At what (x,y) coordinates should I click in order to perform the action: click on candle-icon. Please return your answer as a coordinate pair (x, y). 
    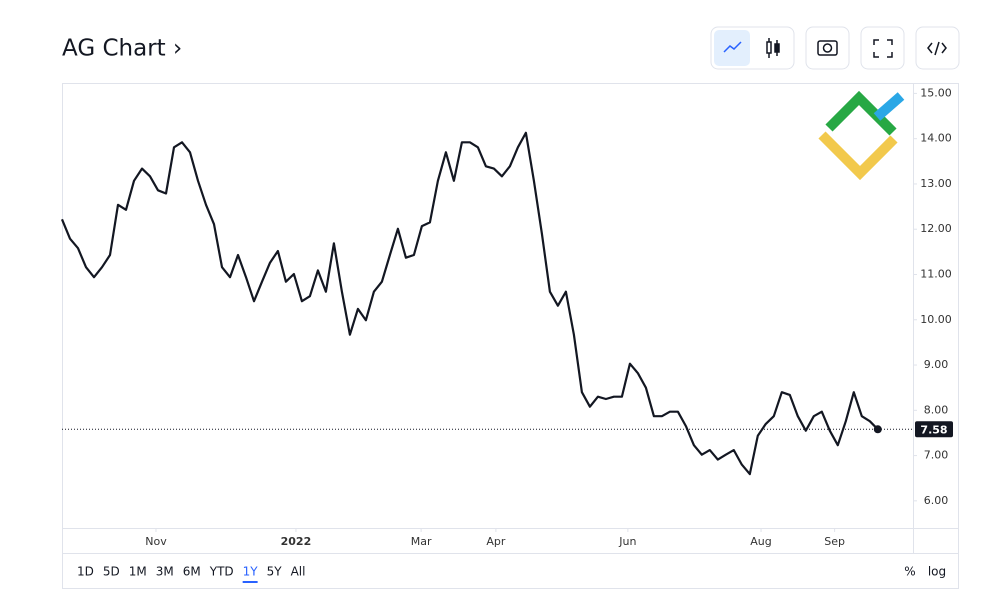
    Looking at the image, I should click on (773, 48).